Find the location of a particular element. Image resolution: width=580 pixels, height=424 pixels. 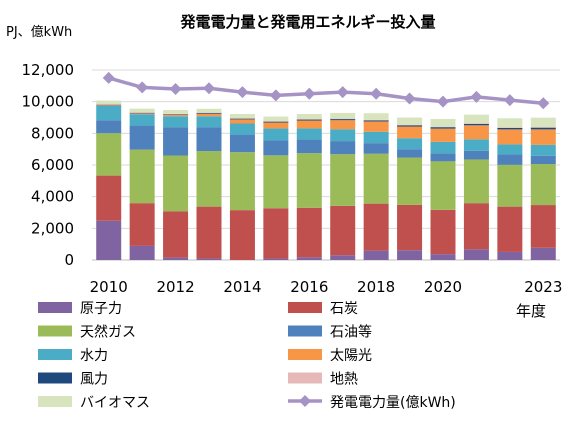

legend-label: 発電電力量(億kWh) is located at coordinates (393, 403).